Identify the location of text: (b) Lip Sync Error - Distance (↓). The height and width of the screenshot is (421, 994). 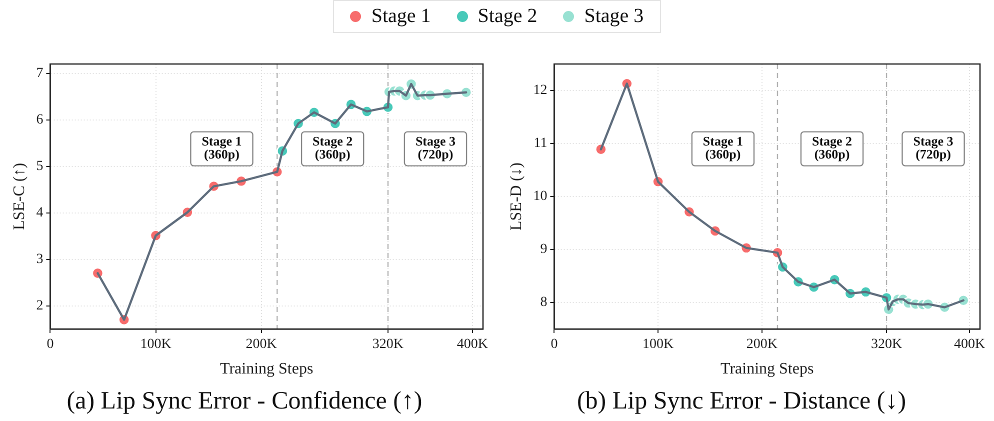
(741, 401).